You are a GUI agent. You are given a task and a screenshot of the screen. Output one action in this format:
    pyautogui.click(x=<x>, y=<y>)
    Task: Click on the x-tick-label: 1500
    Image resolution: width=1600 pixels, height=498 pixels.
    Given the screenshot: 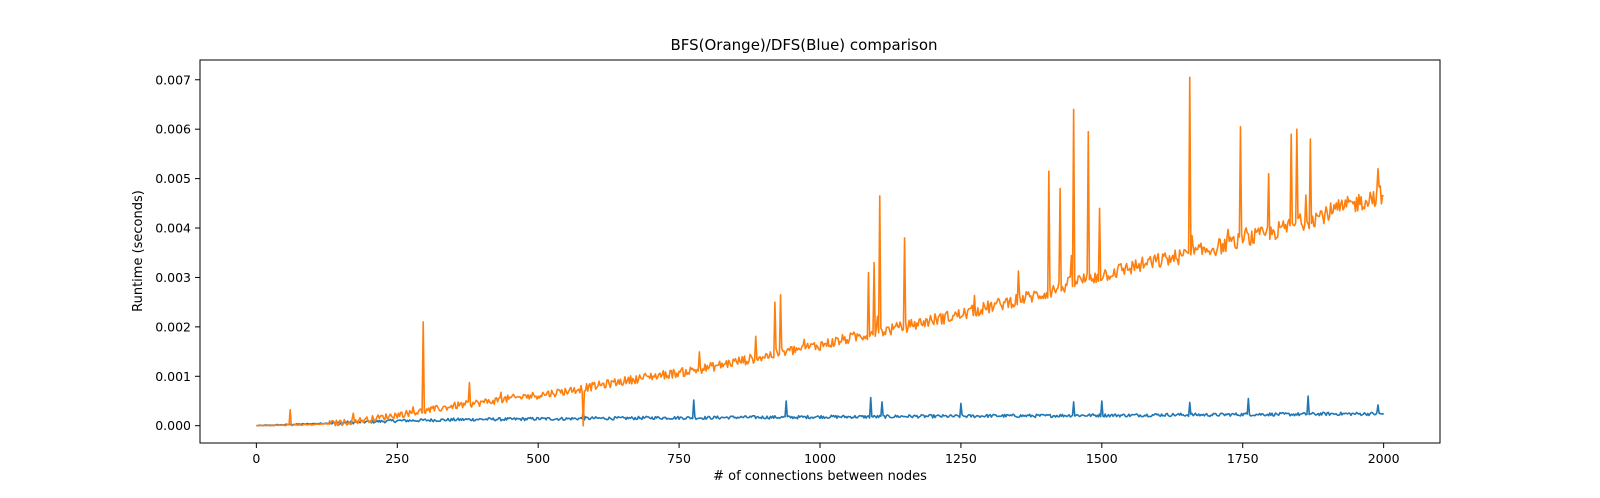 What is the action you would take?
    pyautogui.click(x=1102, y=458)
    